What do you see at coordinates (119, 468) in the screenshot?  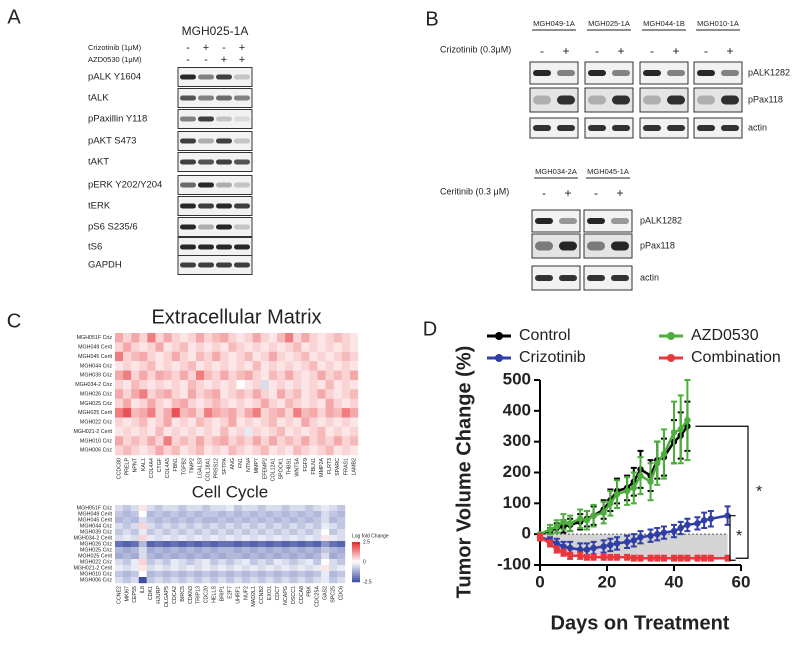 I see `column-label: CCDC80` at bounding box center [119, 468].